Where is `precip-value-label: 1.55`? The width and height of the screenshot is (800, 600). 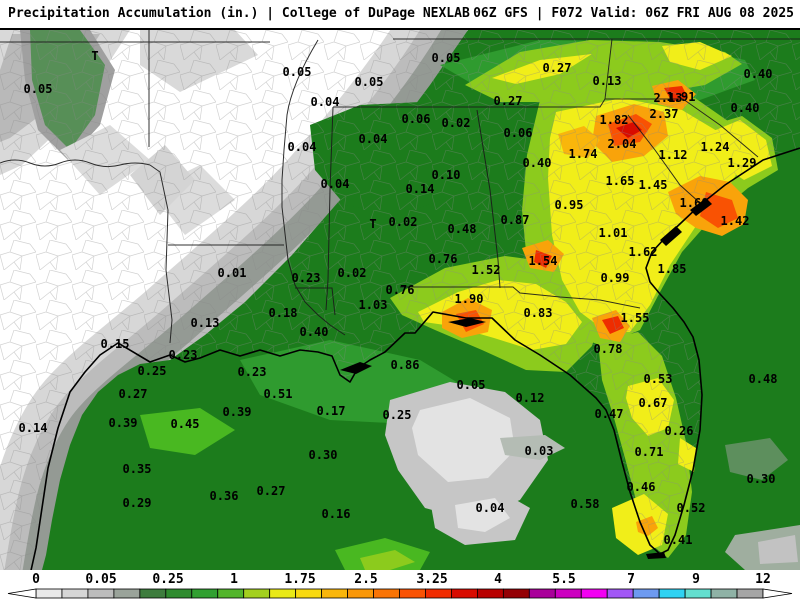 precip-value-label: 1.55 is located at coordinates (635, 318).